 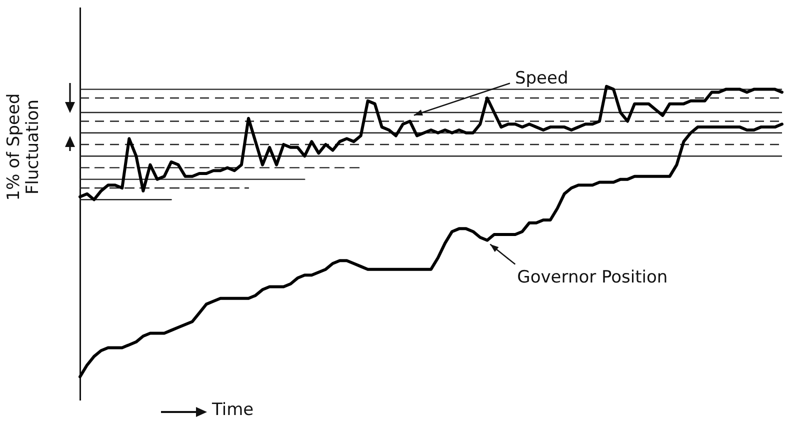 What do you see at coordinates (541, 78) in the screenshot?
I see `series-label: Speed` at bounding box center [541, 78].